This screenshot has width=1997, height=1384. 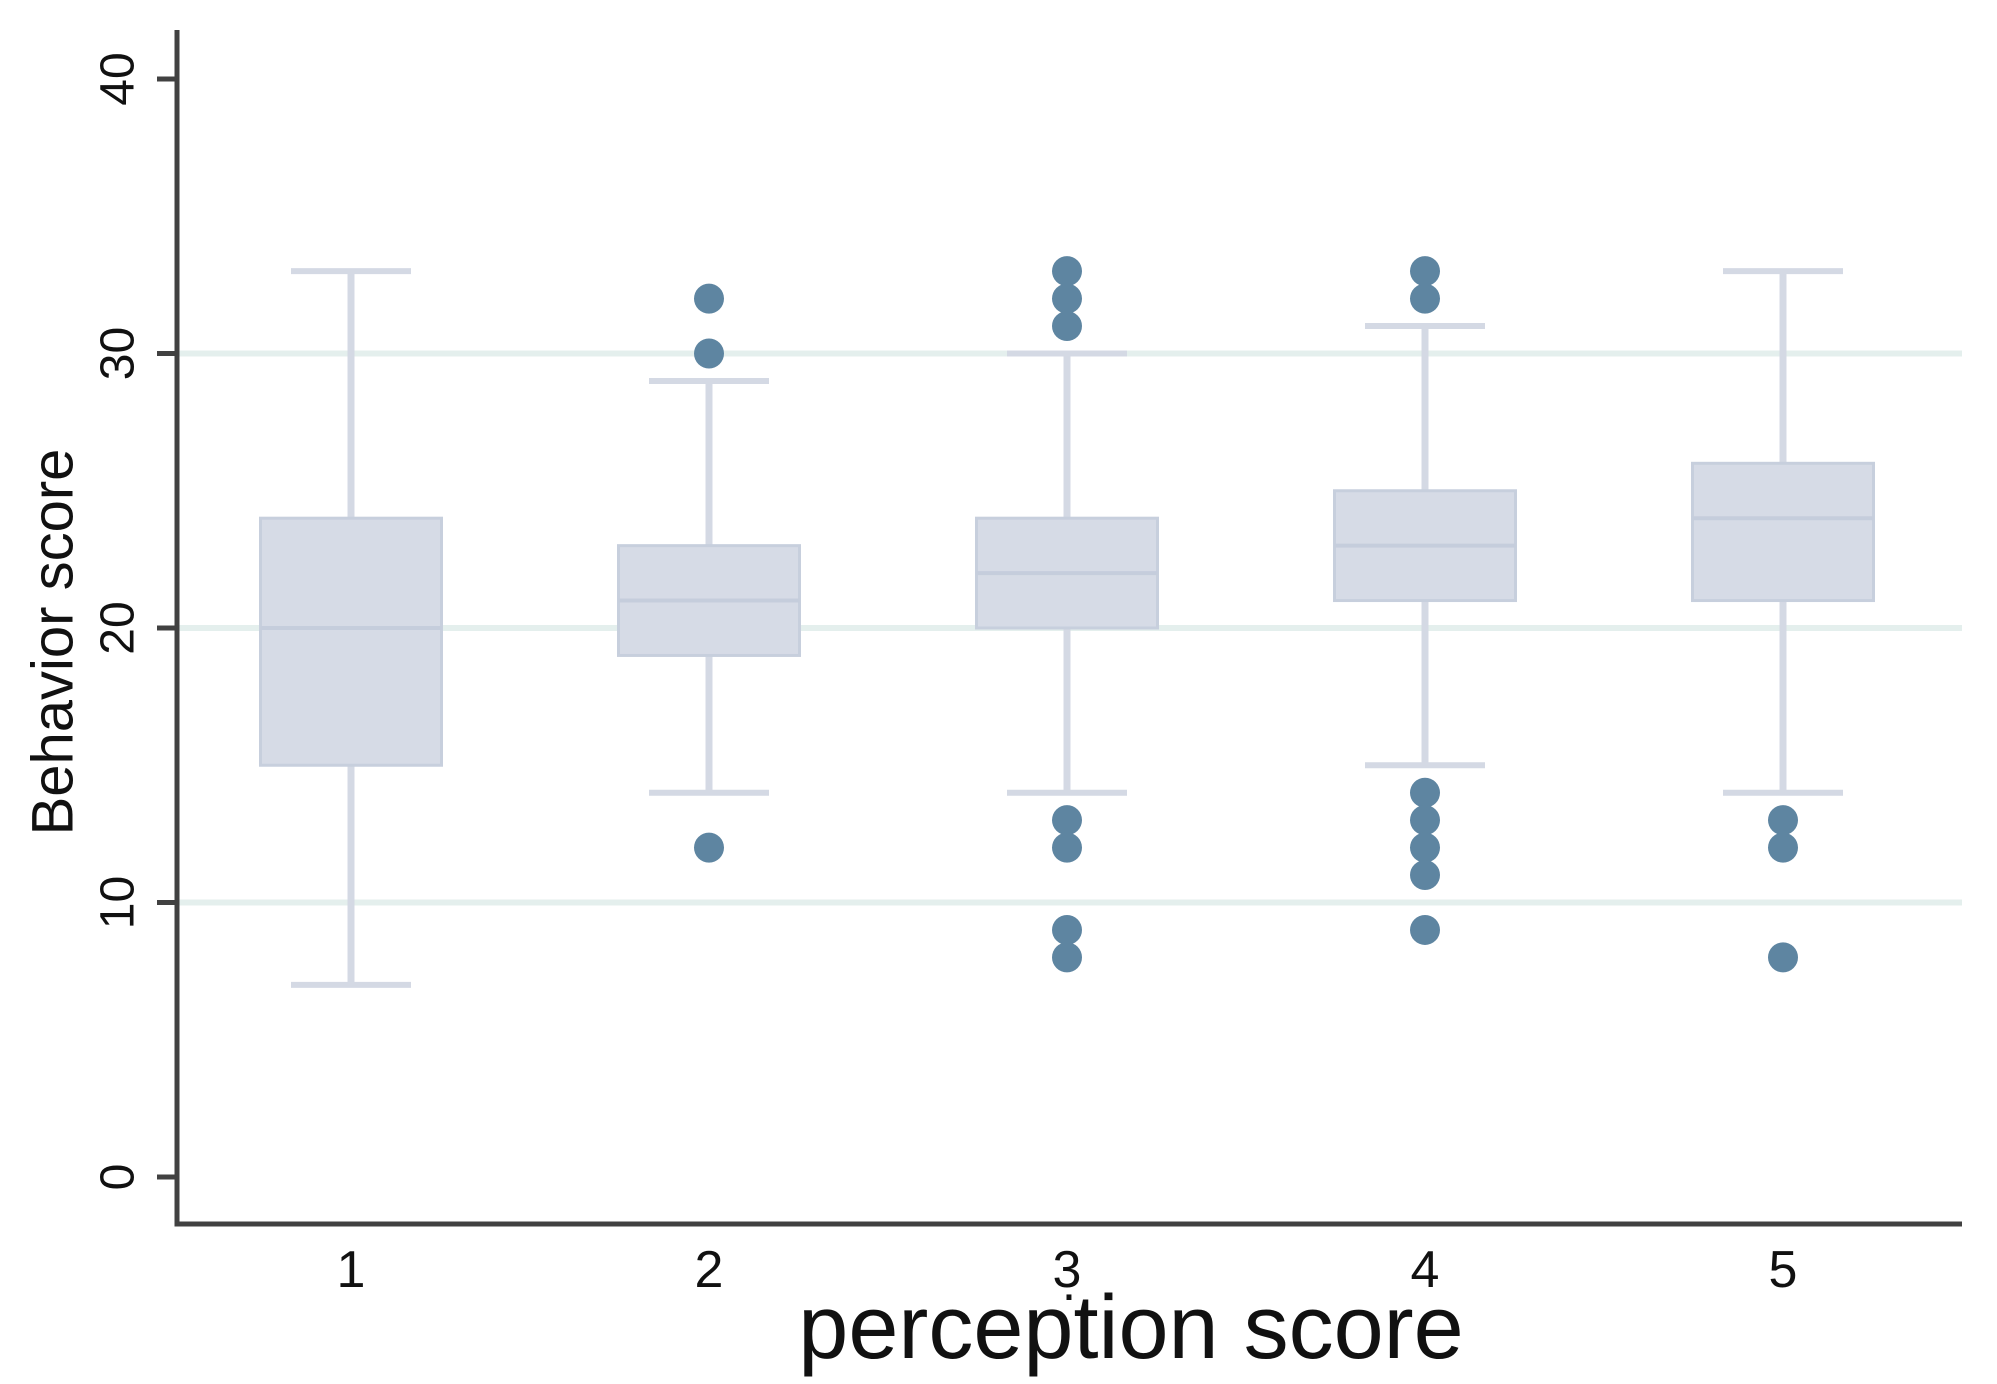 I want to click on x-tick-label-1: 1, so click(x=351, y=1270).